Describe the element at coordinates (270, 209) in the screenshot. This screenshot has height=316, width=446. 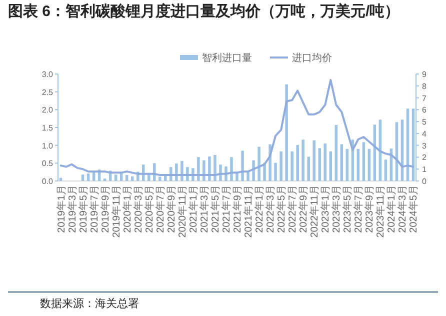
I see `x-tick-label: 2022年3月` at that location.